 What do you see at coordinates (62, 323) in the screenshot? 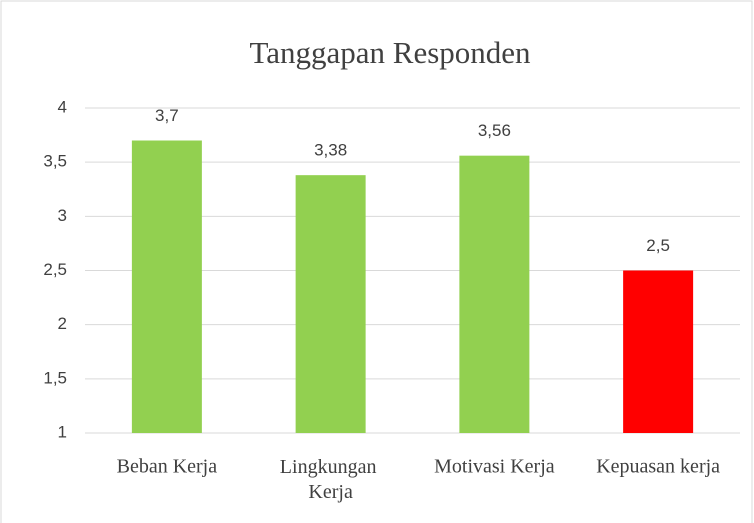
I see `y-tick-label: 2` at bounding box center [62, 323].